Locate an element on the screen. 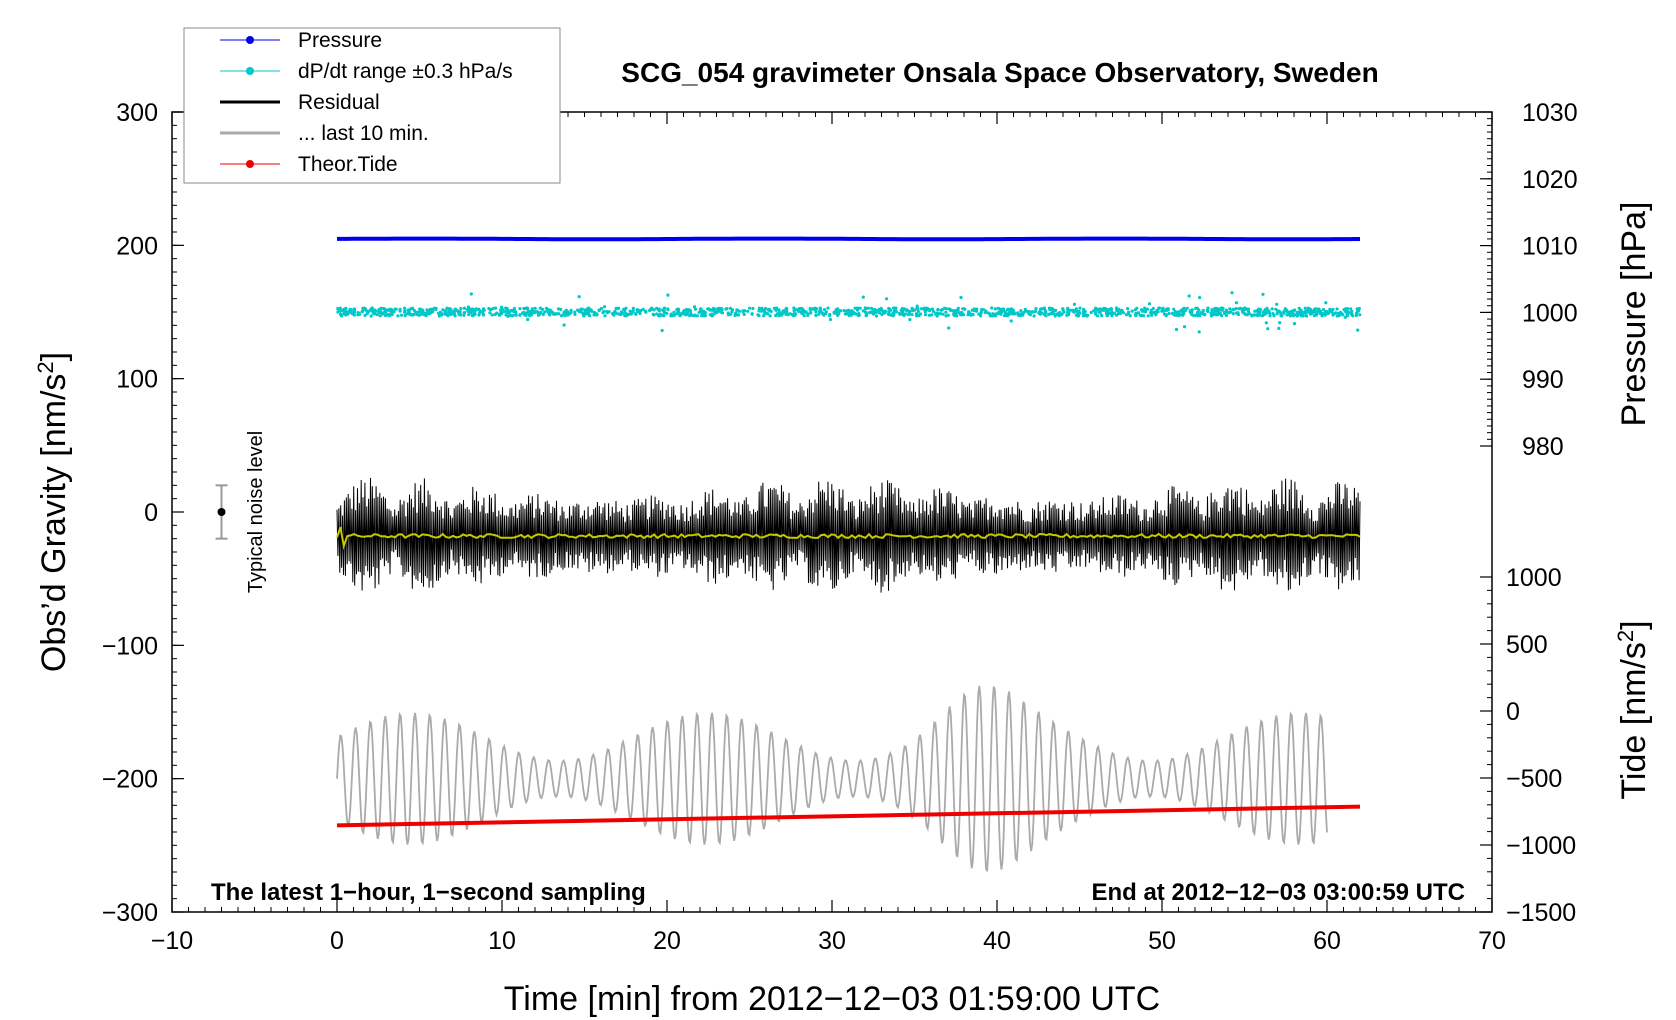 Image resolution: width=1676 pixels, height=1020 pixels. x-tick-label: 20 is located at coordinates (667, 941).